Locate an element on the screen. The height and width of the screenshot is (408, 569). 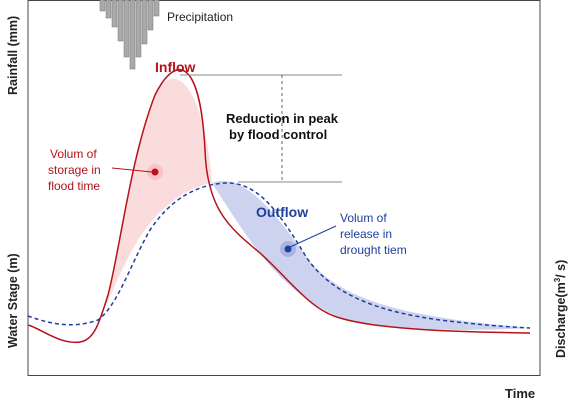
release-label-line1: Volum of is located at coordinates (363, 218).